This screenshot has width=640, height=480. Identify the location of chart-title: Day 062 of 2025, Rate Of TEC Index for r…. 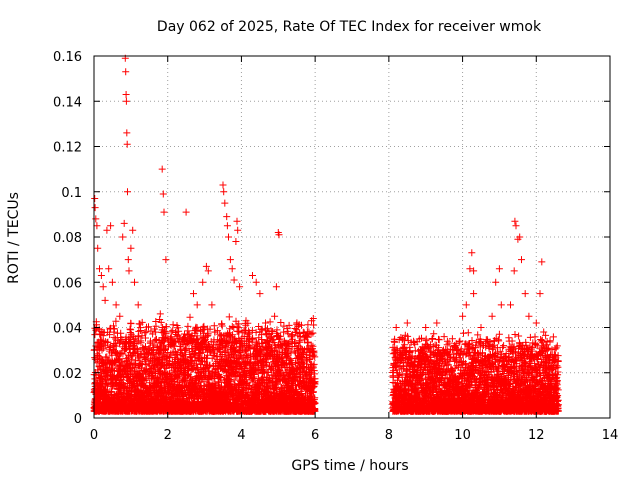
(349, 27).